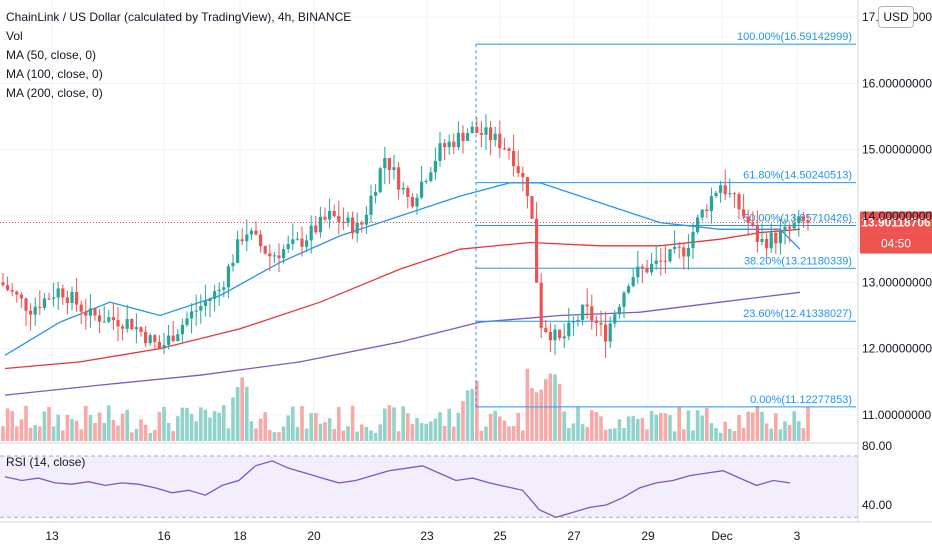  What do you see at coordinates (896, 17) in the screenshot?
I see `currency-badge: USD` at bounding box center [896, 17].